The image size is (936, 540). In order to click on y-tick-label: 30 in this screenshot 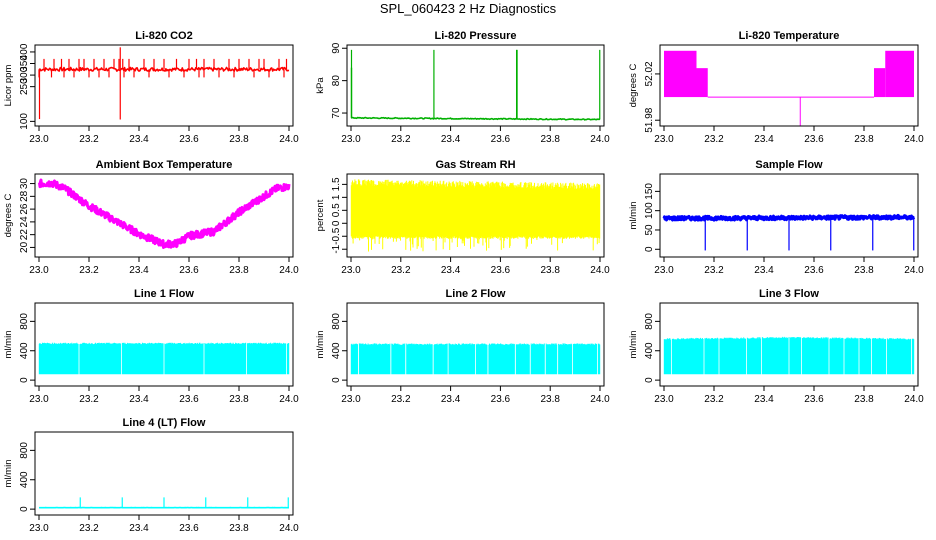, I will do `click(24, 184)`.